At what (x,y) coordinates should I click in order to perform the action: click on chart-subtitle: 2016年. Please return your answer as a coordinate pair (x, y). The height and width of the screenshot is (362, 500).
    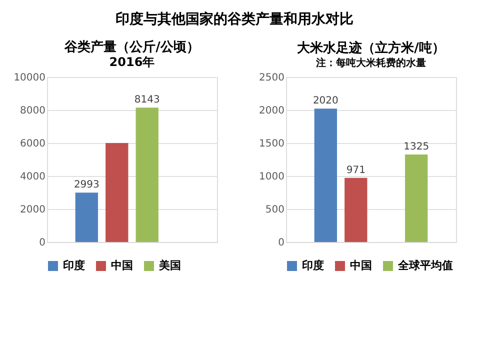
    Looking at the image, I should click on (132, 62).